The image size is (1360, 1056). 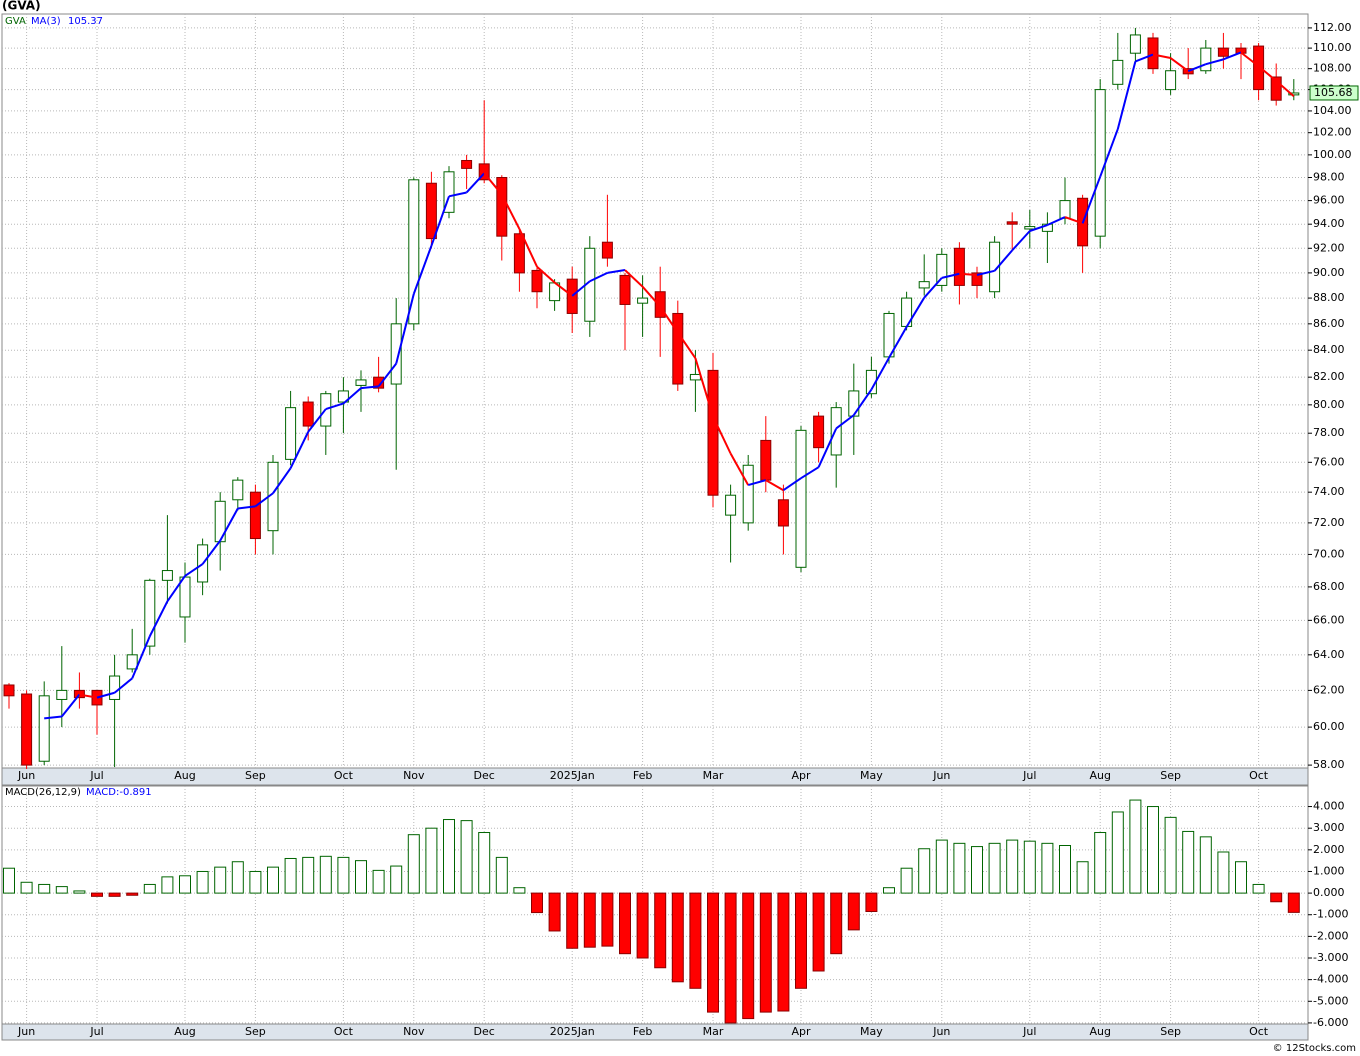 I want to click on x-tick-label: Nov, so click(x=414, y=775).